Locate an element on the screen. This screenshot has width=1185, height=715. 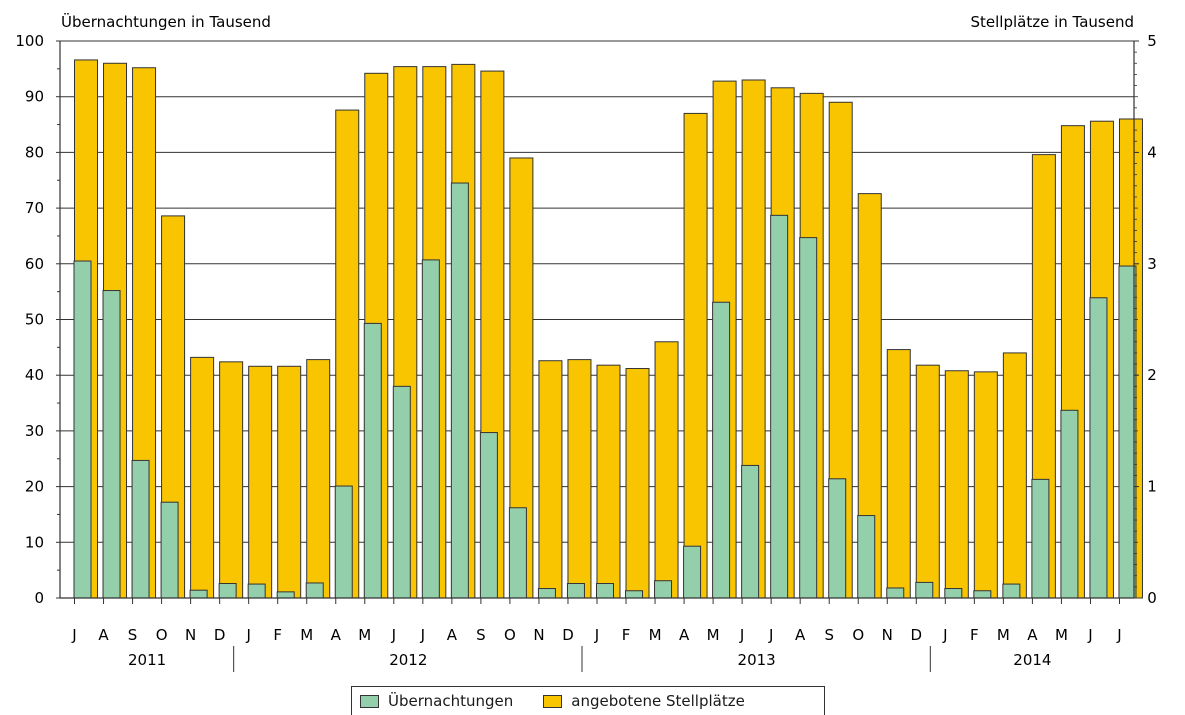
left-tick-label: 10 is located at coordinates (34, 542).